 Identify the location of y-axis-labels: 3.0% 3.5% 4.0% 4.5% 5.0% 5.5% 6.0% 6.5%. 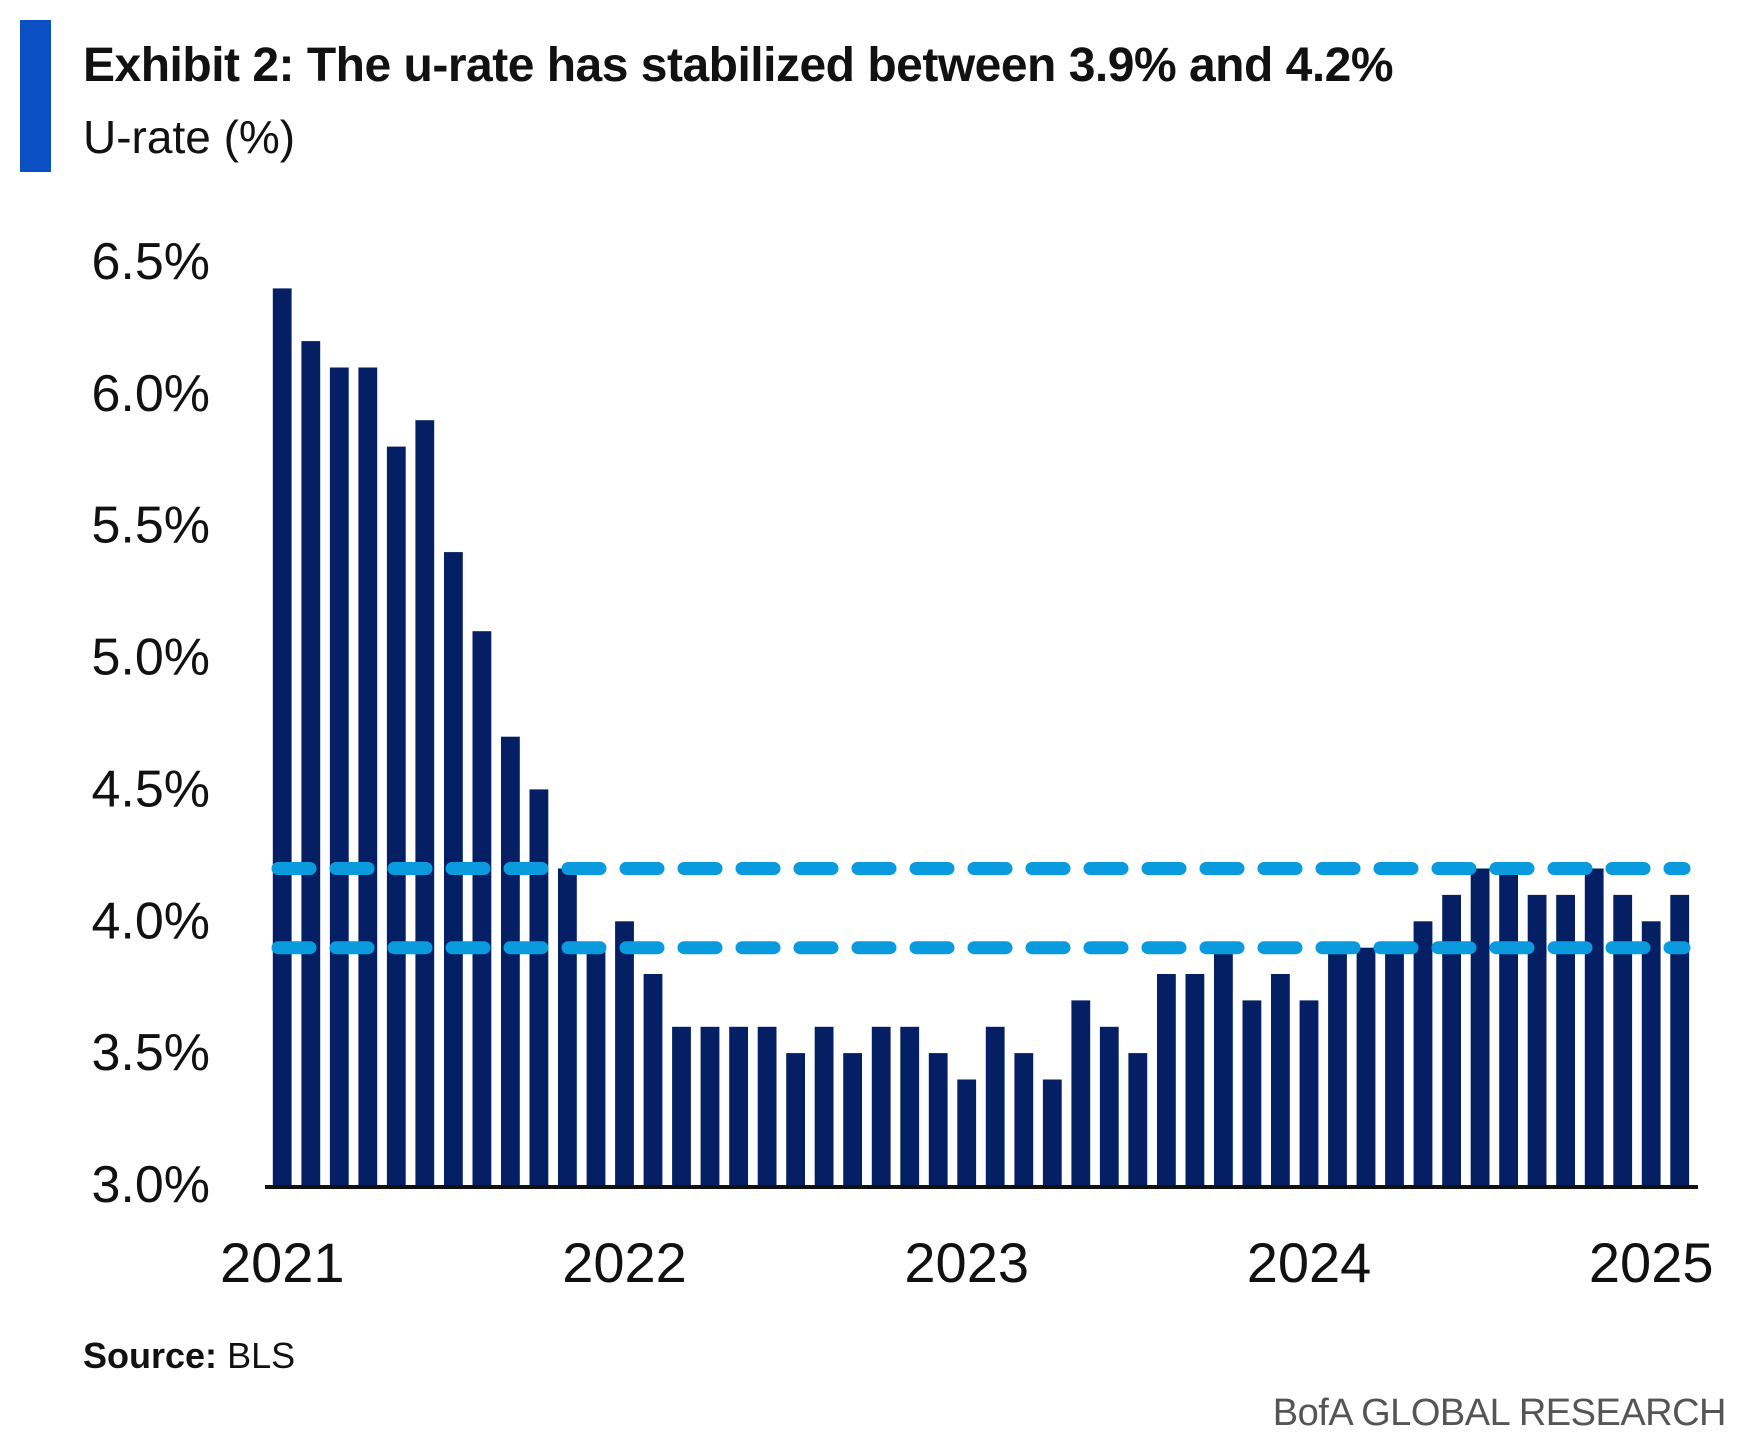
(150, 723).